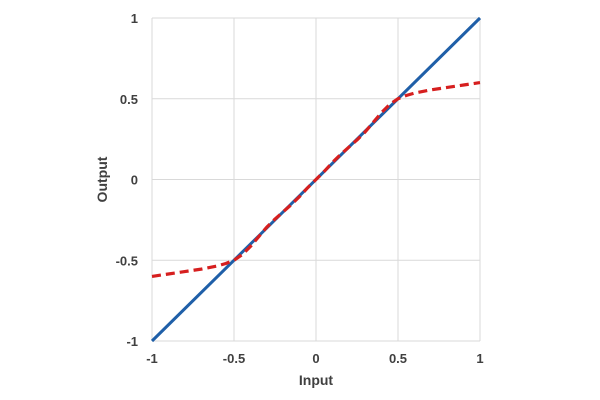 Image resolution: width=600 pixels, height=400 pixels. I want to click on x-tick-label: -0.5, so click(234, 358).